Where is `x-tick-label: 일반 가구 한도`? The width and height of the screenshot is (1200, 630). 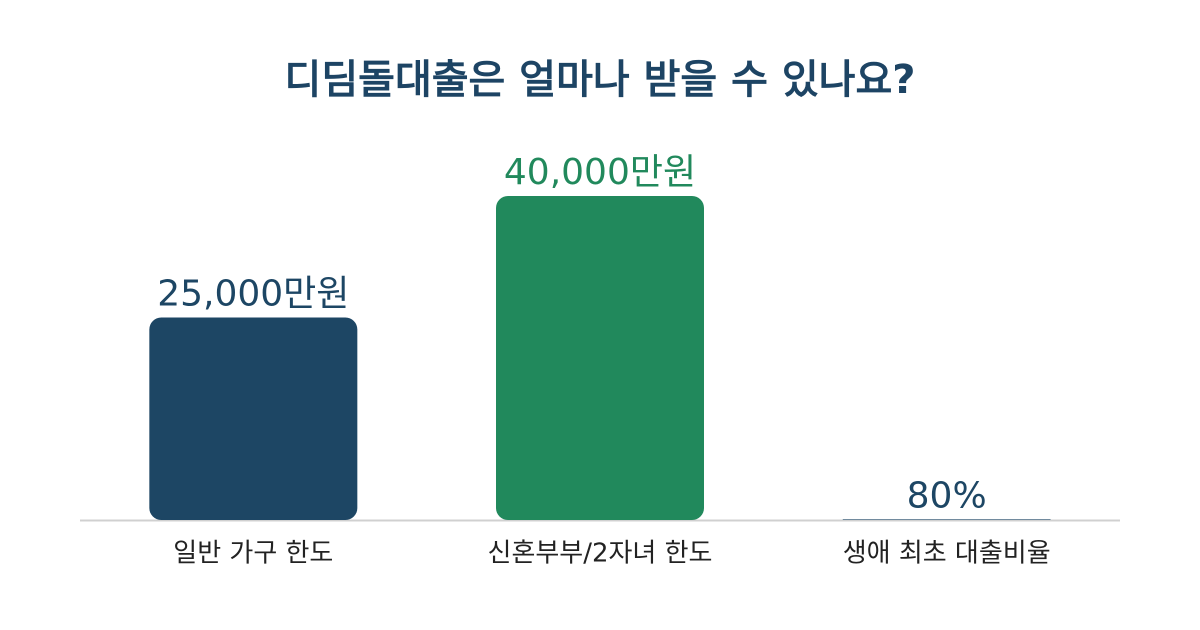 x-tick-label: 일반 가구 한도 is located at coordinates (253, 554).